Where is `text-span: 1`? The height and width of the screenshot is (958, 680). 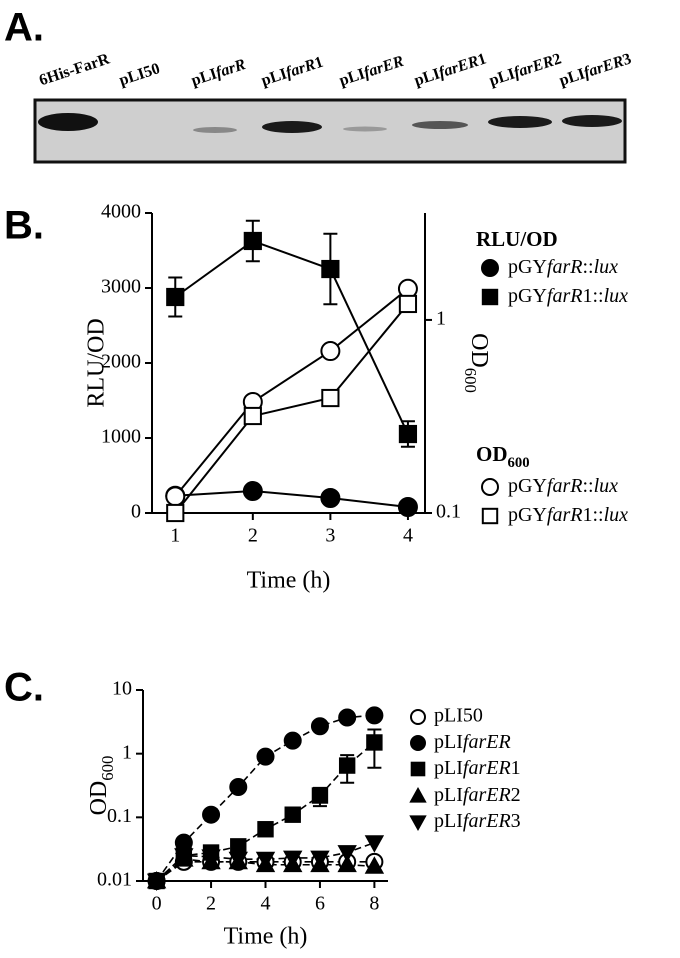
text-span: 1 is located at coordinates (516, 768).